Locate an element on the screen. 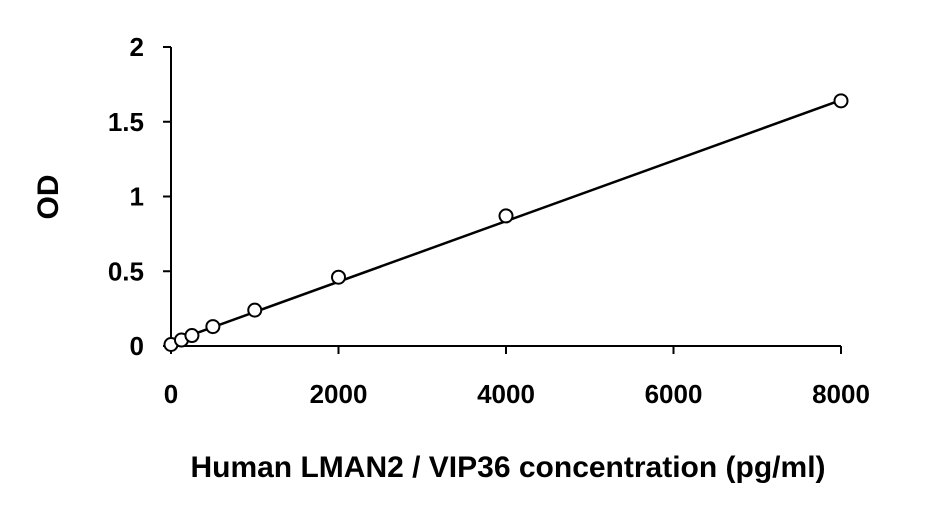 The width and height of the screenshot is (943, 523). x-tick-label: 4000 is located at coordinates (506, 394).